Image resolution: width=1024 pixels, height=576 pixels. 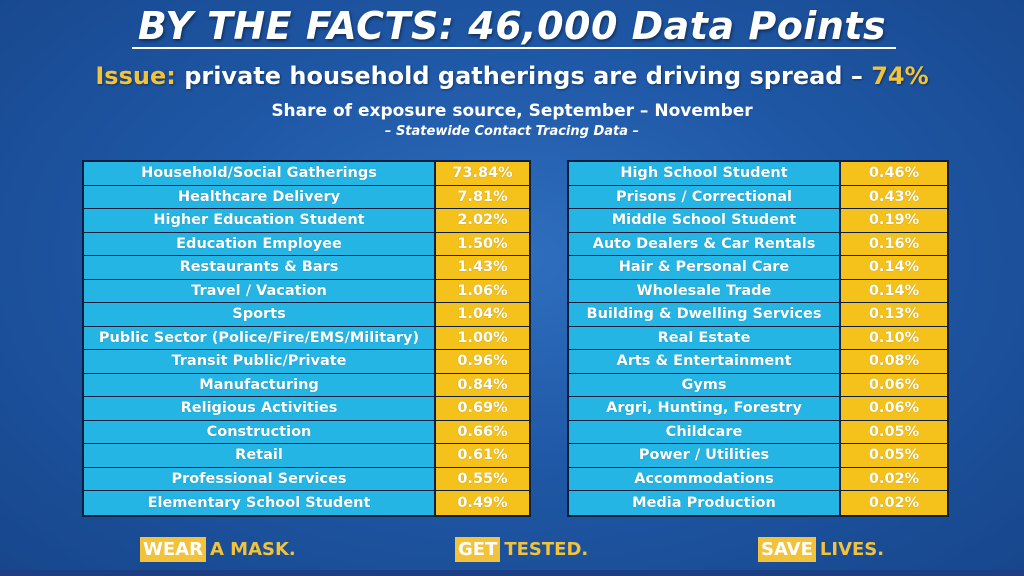 I want to click on table-row: Auto Dealers & Car Rentals 0.16%, so click(x=758, y=244).